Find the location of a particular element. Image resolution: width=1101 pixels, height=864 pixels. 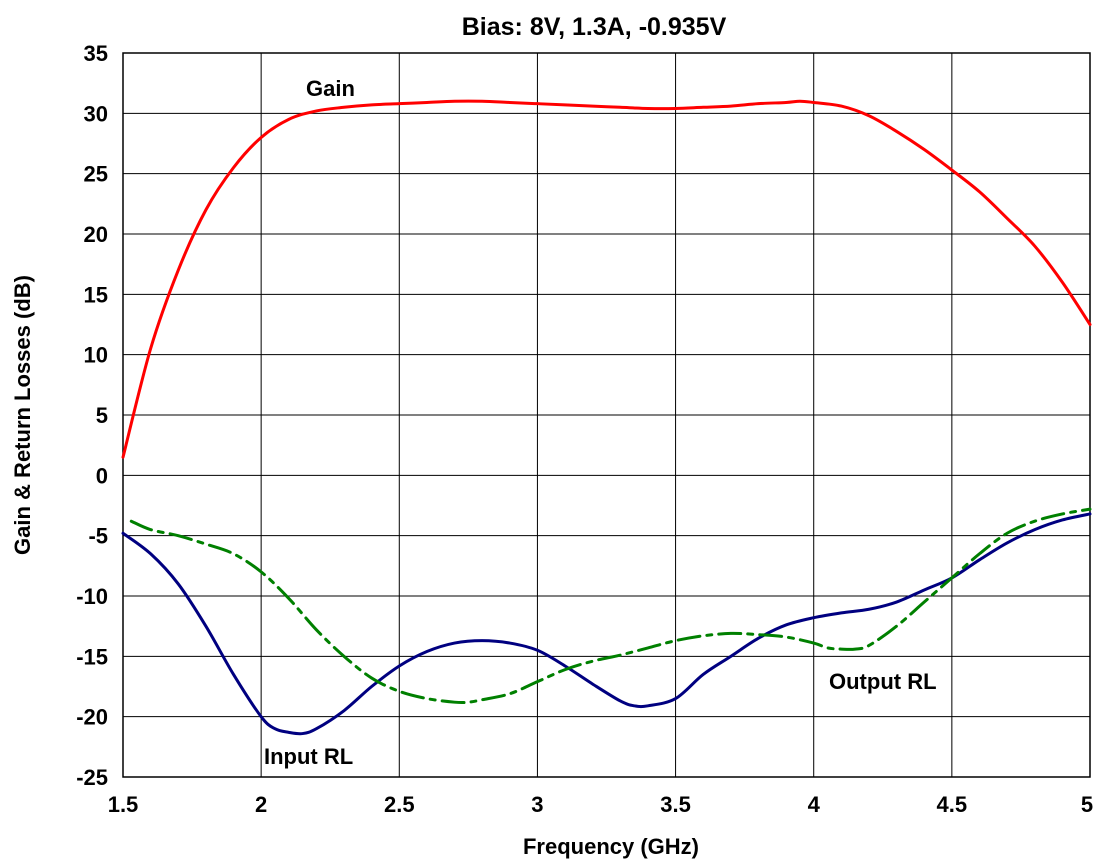

y-tick-label: 20 is located at coordinates (96, 234).